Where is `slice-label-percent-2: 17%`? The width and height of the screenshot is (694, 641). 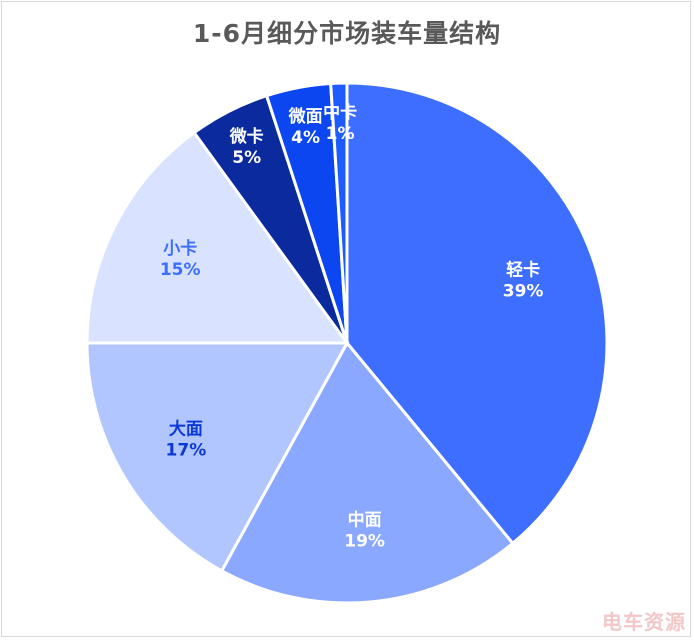 slice-label-percent-2: 17% is located at coordinates (186, 450).